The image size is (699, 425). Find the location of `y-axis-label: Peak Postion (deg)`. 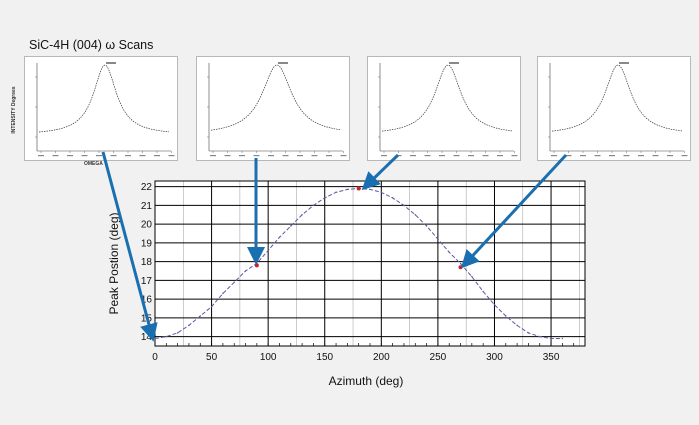

y-axis-label: Peak Postion (deg) is located at coordinates (114, 263).